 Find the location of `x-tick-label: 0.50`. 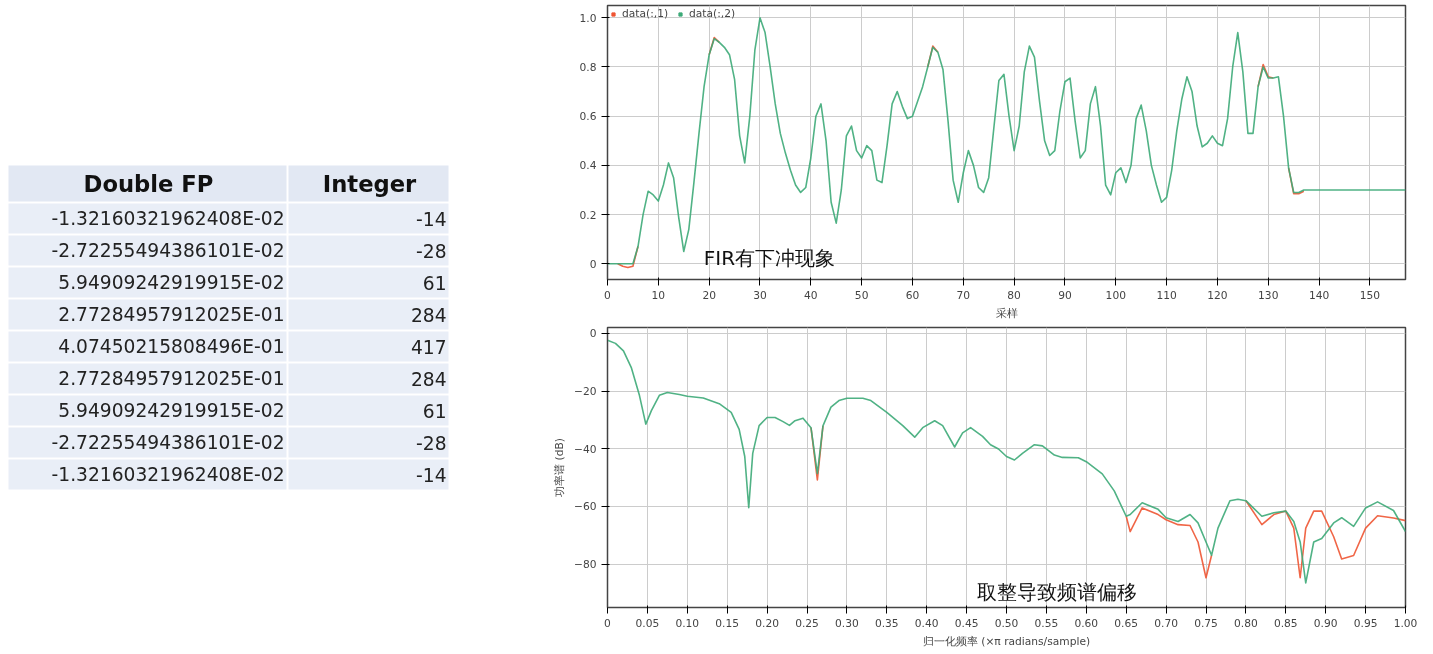

x-tick-label: 0.50 is located at coordinates (1006, 623).